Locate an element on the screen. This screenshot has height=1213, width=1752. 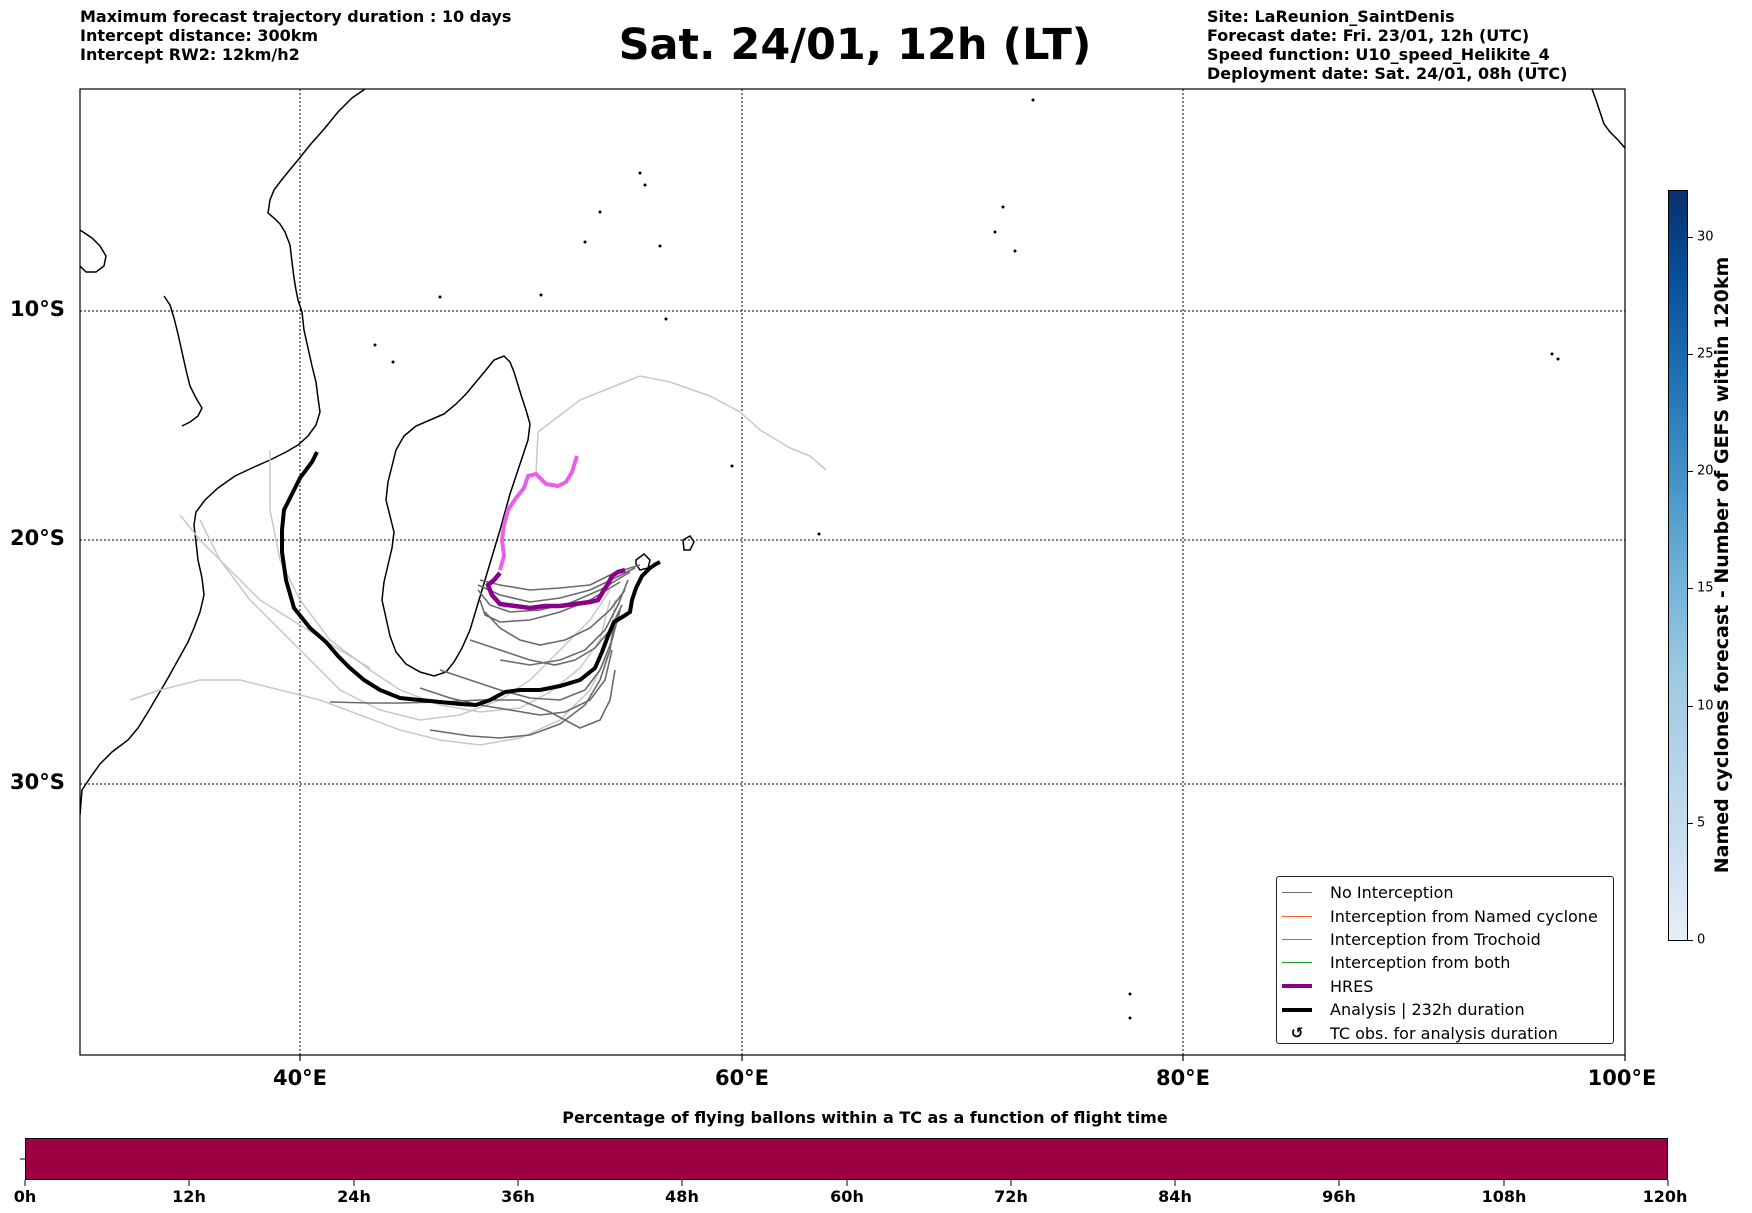
legend-item-both: Interception from both is located at coordinates (1445, 962).